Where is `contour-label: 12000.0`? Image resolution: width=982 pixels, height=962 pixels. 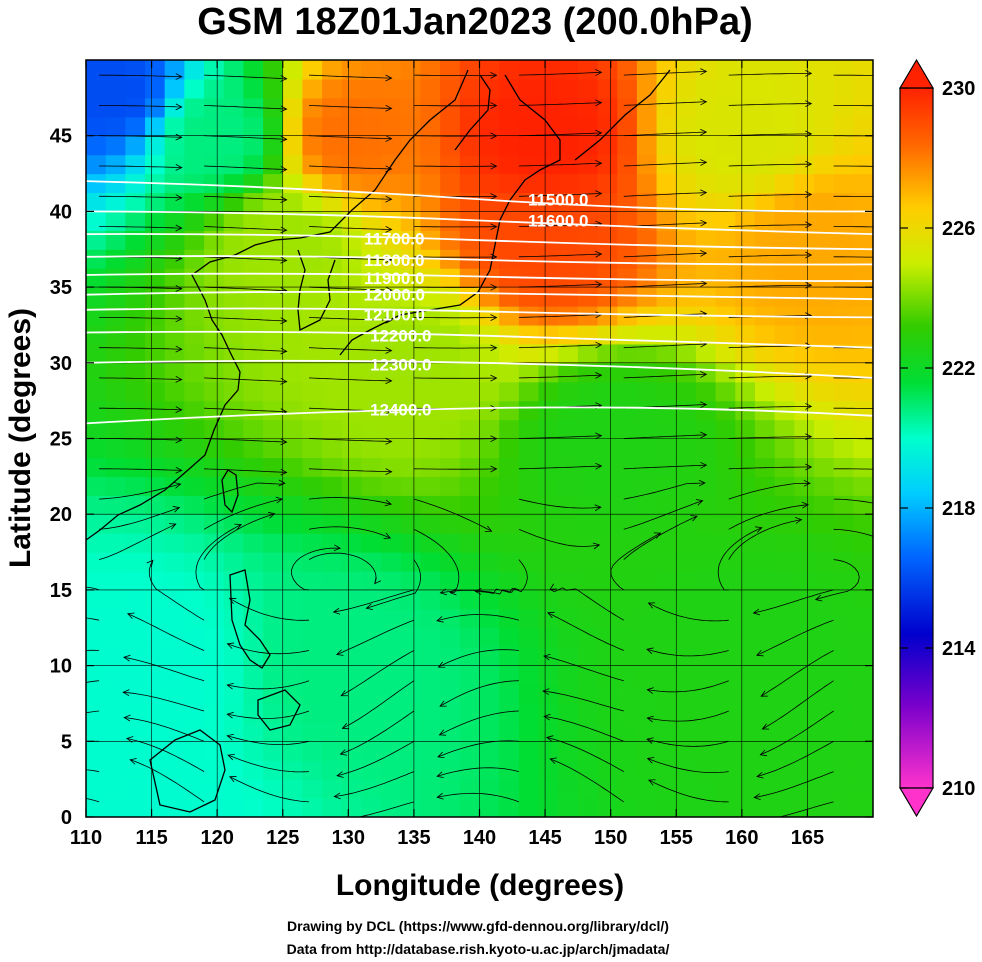 contour-label: 12000.0 is located at coordinates (394, 295).